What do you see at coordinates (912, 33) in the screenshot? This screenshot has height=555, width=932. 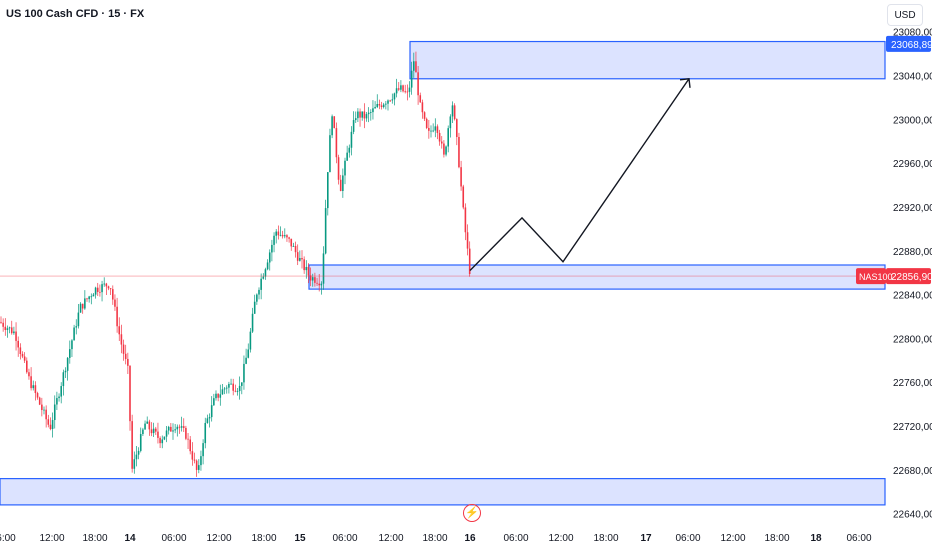 I see `y-tick-label: 23080,00` at bounding box center [912, 33].